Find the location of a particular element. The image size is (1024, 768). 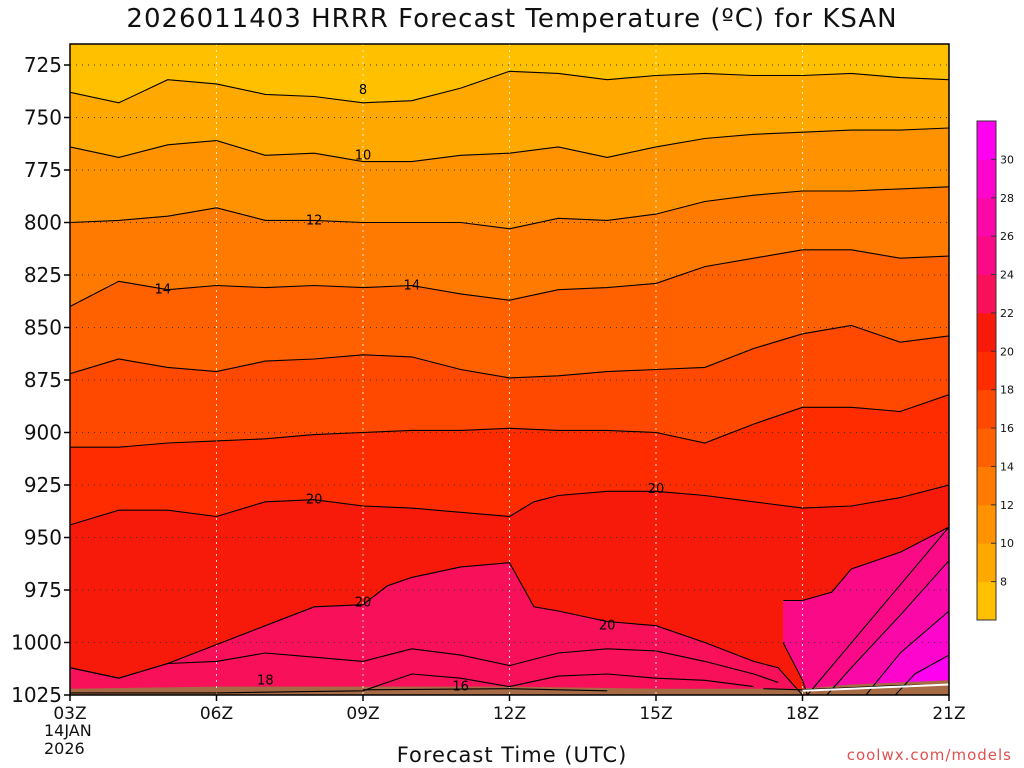

x-axis: 03Z 06Z 09Z 12Z 15Z 18Z 21Z is located at coordinates (509, 709).